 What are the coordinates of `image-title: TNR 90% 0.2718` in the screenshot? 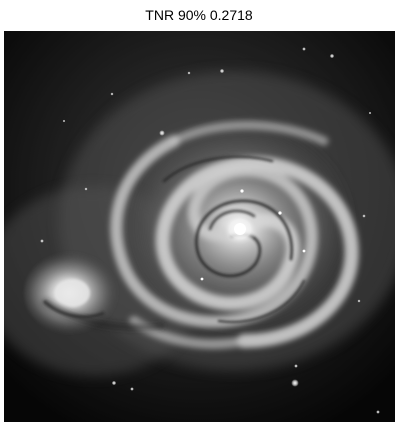 It's located at (199, 15).